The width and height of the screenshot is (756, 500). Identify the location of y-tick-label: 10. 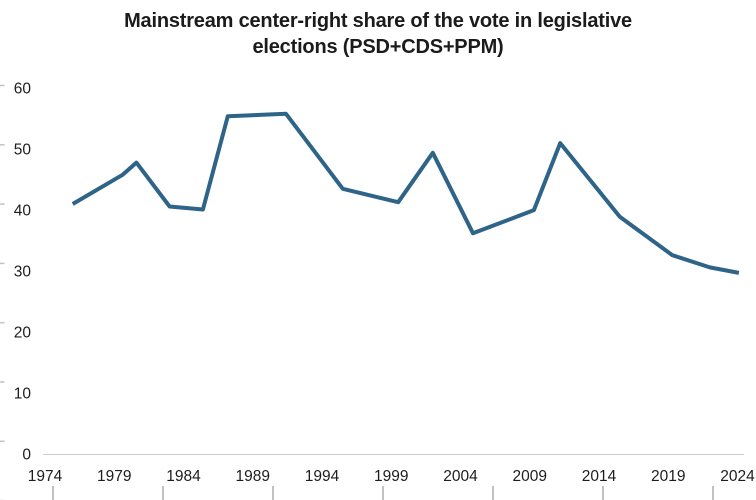
(23, 394).